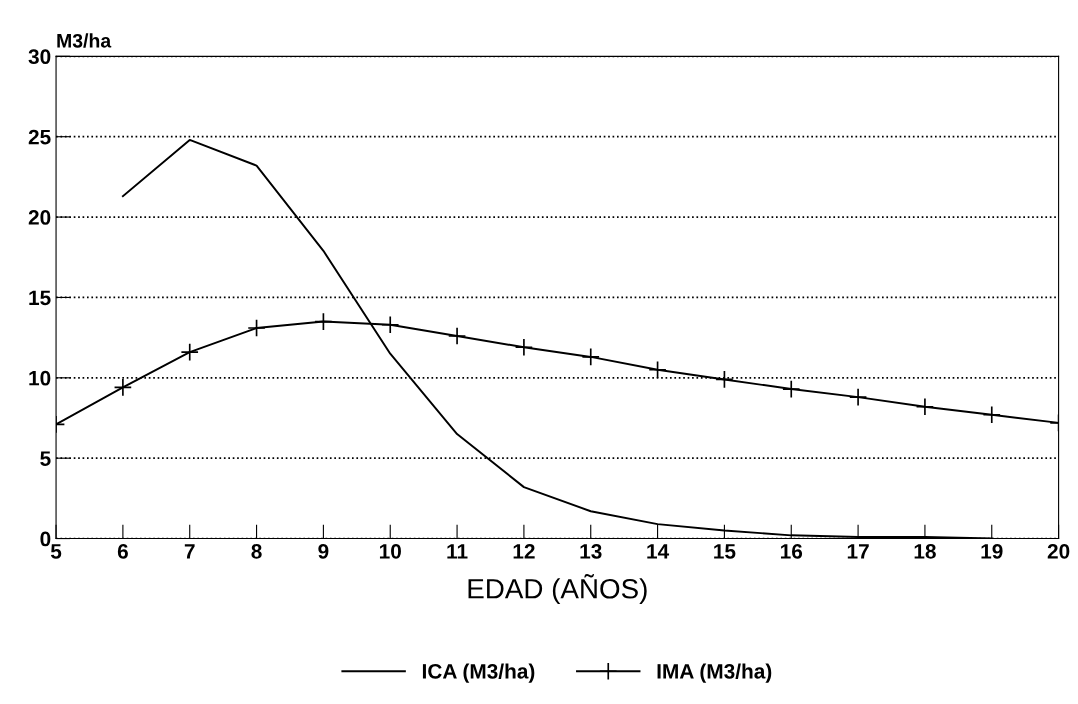 The height and width of the screenshot is (704, 1078). I want to click on legend-label: ICA (M3/ha), so click(478, 673).